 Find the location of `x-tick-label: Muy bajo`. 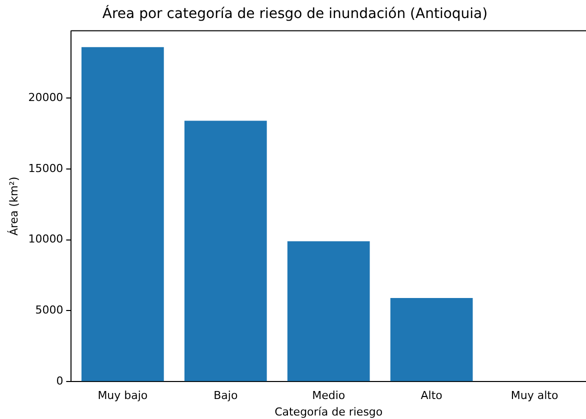

x-tick-label: Muy bajo is located at coordinates (123, 395).